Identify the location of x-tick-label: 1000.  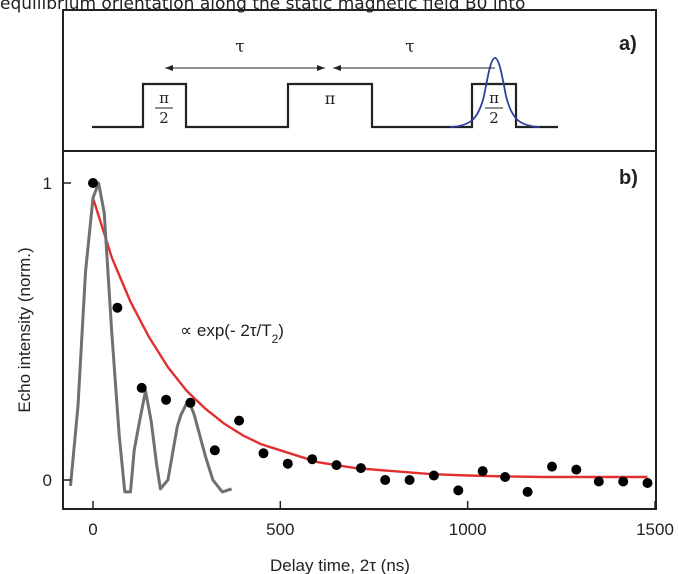
(468, 529).